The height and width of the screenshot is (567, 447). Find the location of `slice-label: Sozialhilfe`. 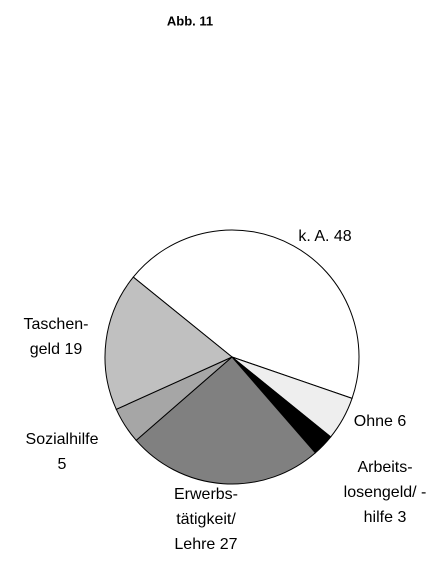

slice-label: Sozialhilfe is located at coordinates (62, 439).